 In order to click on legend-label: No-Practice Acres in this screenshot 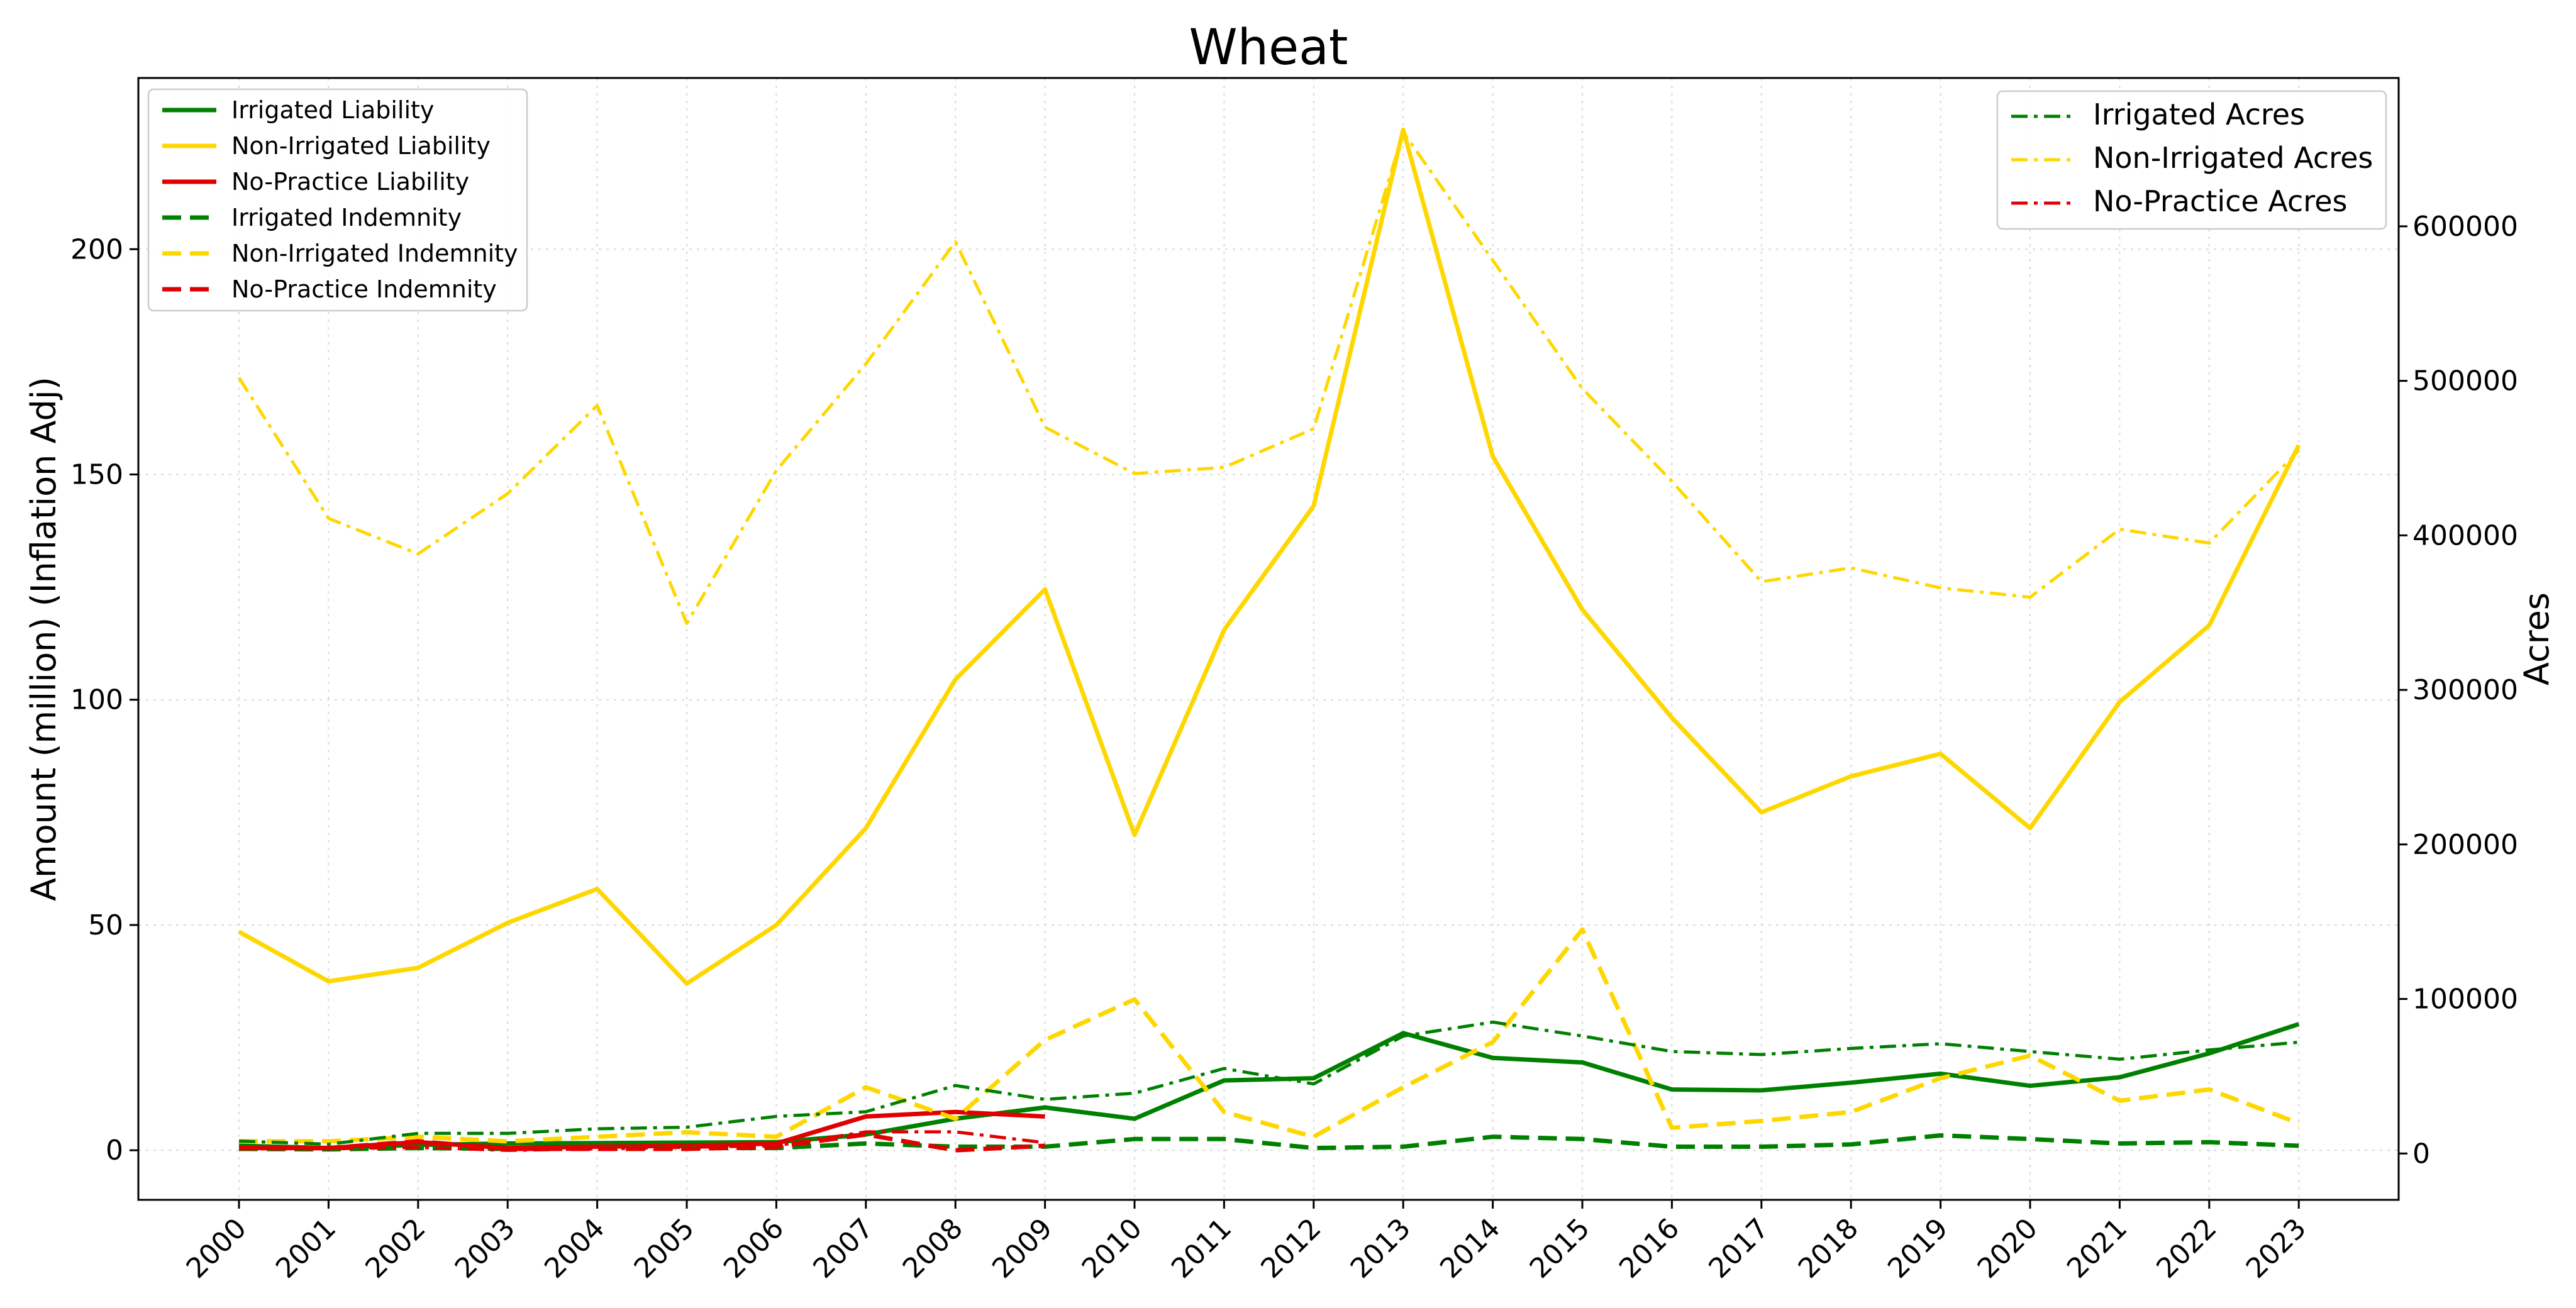, I will do `click(2220, 201)`.